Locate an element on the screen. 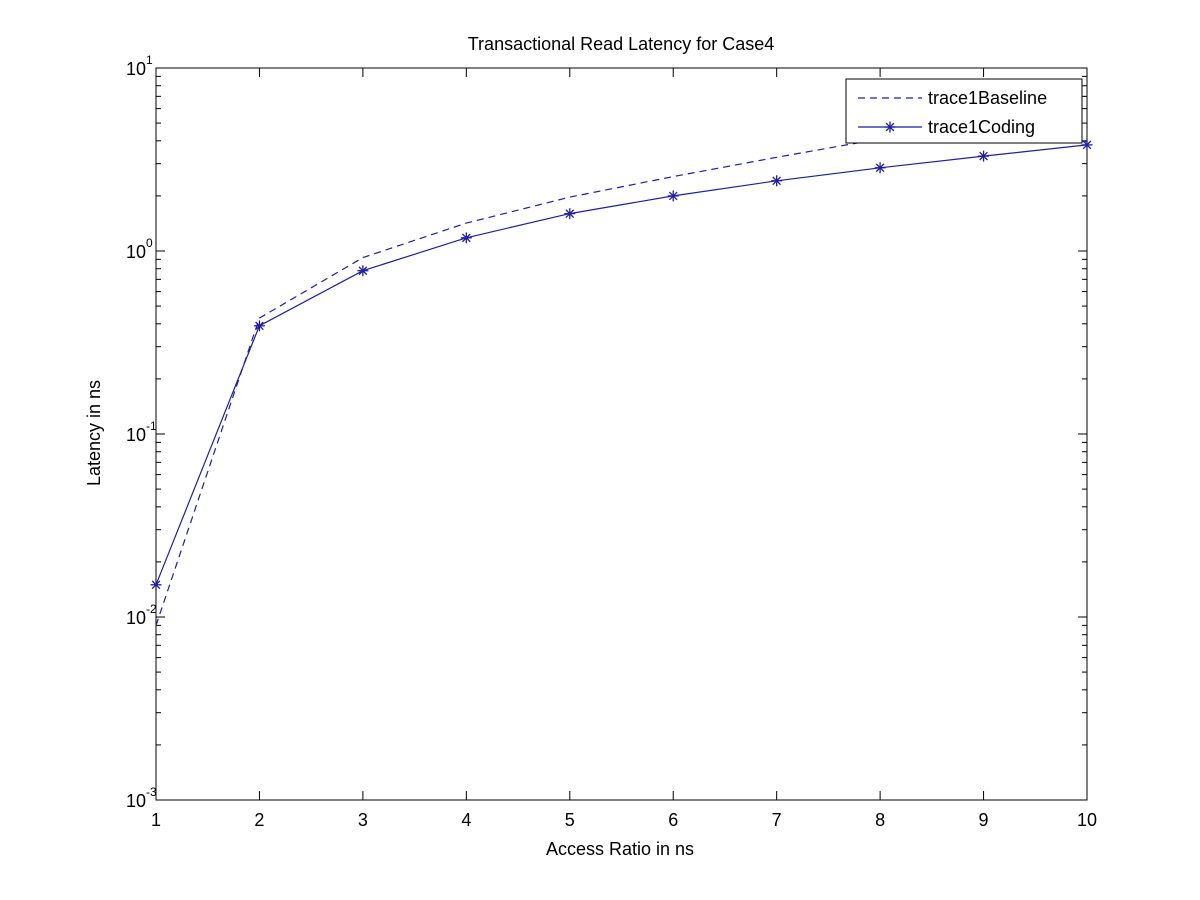 The width and height of the screenshot is (1200, 900). x-tick-label: 2 is located at coordinates (259, 820).